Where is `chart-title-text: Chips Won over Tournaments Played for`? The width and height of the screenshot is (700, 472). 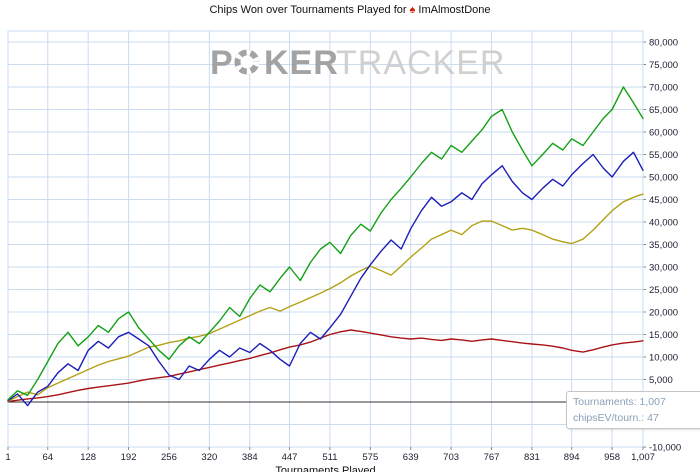 chart-title-text: Chips Won over Tournaments Played for is located at coordinates (308, 10).